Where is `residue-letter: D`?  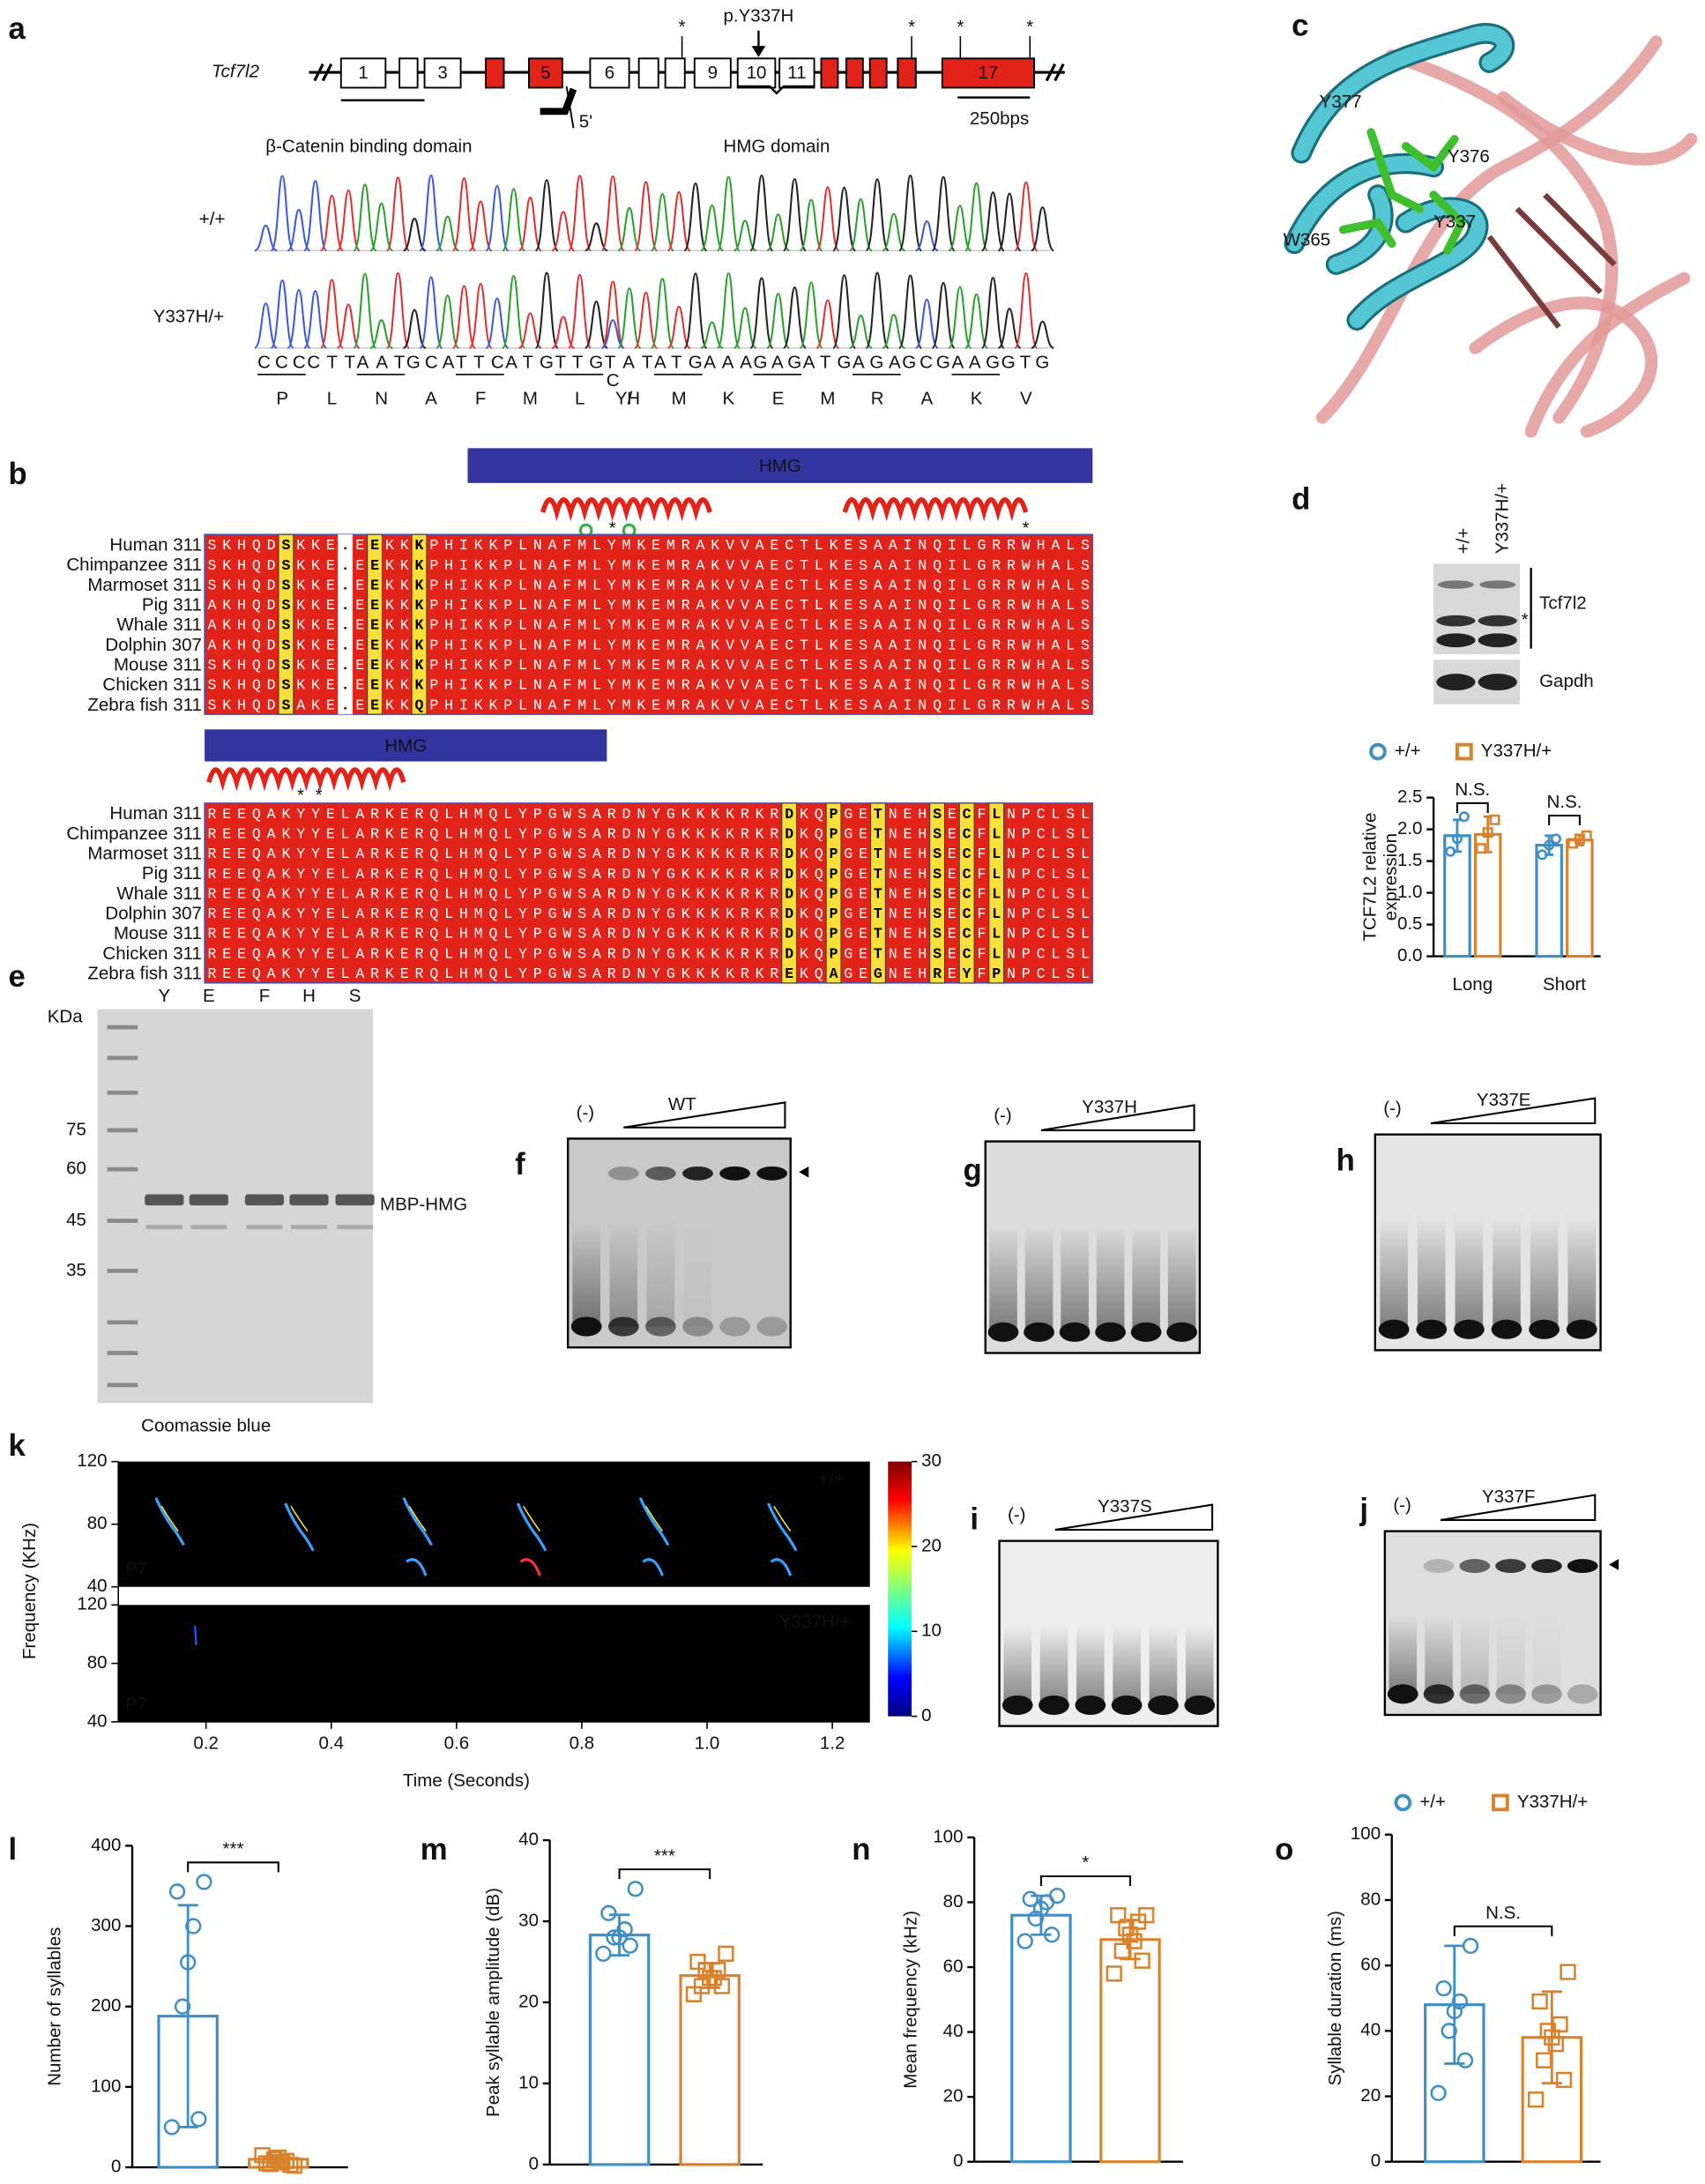 residue-letter: D is located at coordinates (626, 854).